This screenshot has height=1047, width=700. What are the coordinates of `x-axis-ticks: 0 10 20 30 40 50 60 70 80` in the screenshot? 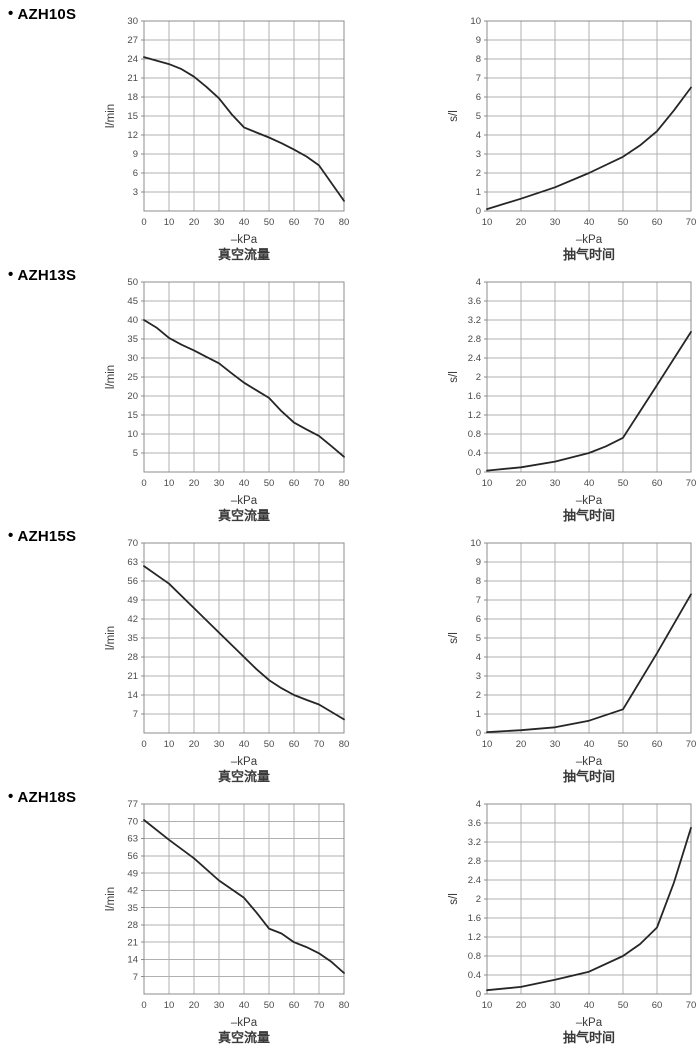 It's located at (245, 1005).